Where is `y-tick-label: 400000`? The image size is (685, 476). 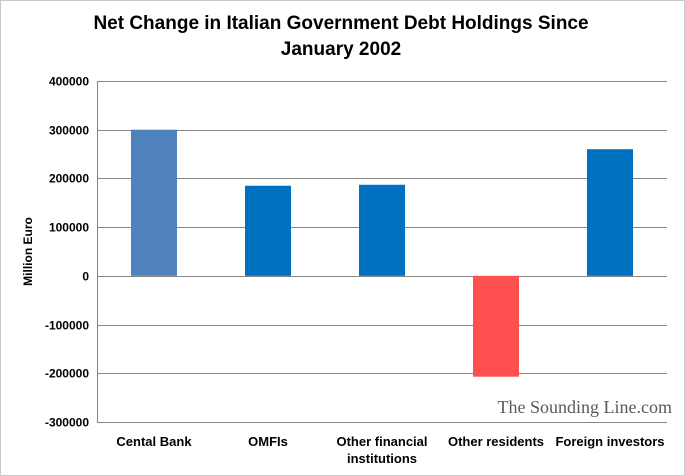 y-tick-label: 400000 is located at coordinates (69, 82).